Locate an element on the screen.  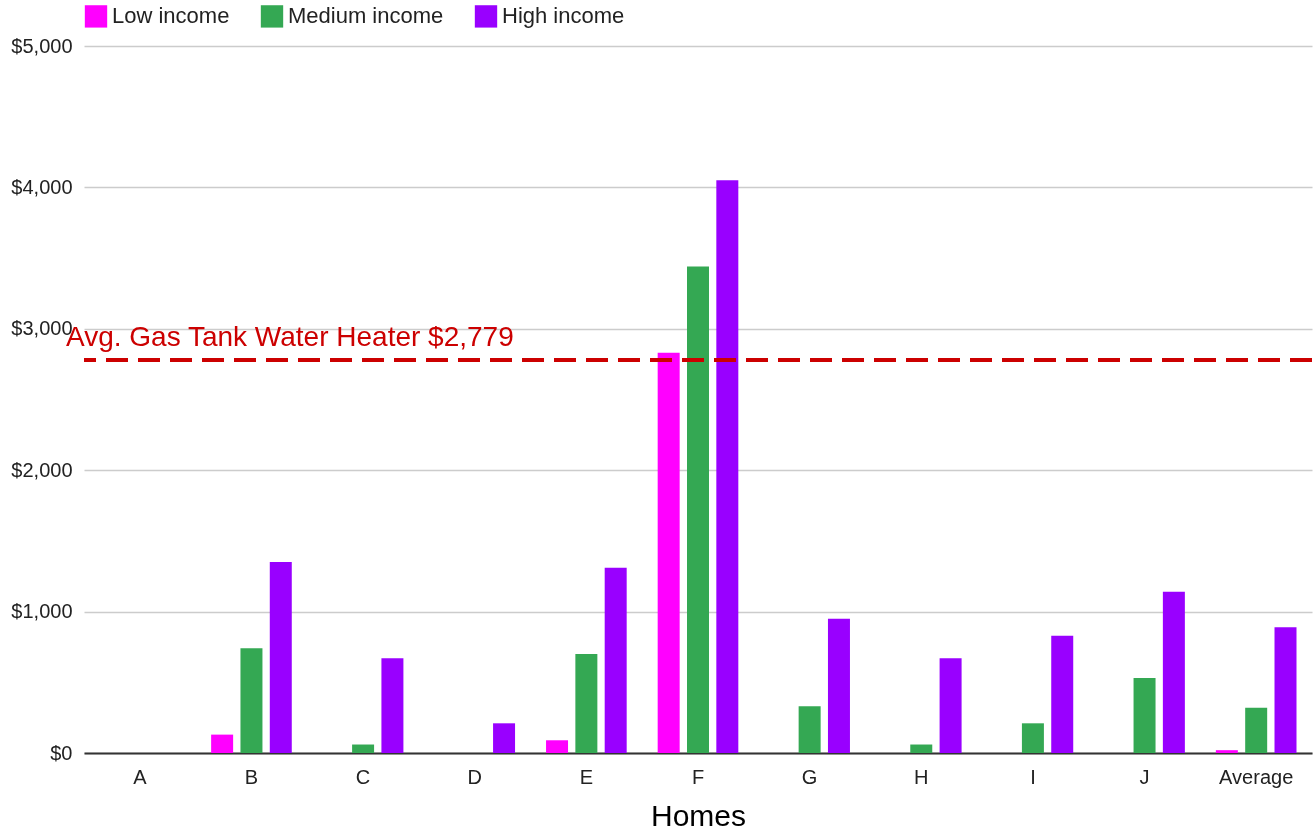
x-tick-label: F is located at coordinates (698, 776).